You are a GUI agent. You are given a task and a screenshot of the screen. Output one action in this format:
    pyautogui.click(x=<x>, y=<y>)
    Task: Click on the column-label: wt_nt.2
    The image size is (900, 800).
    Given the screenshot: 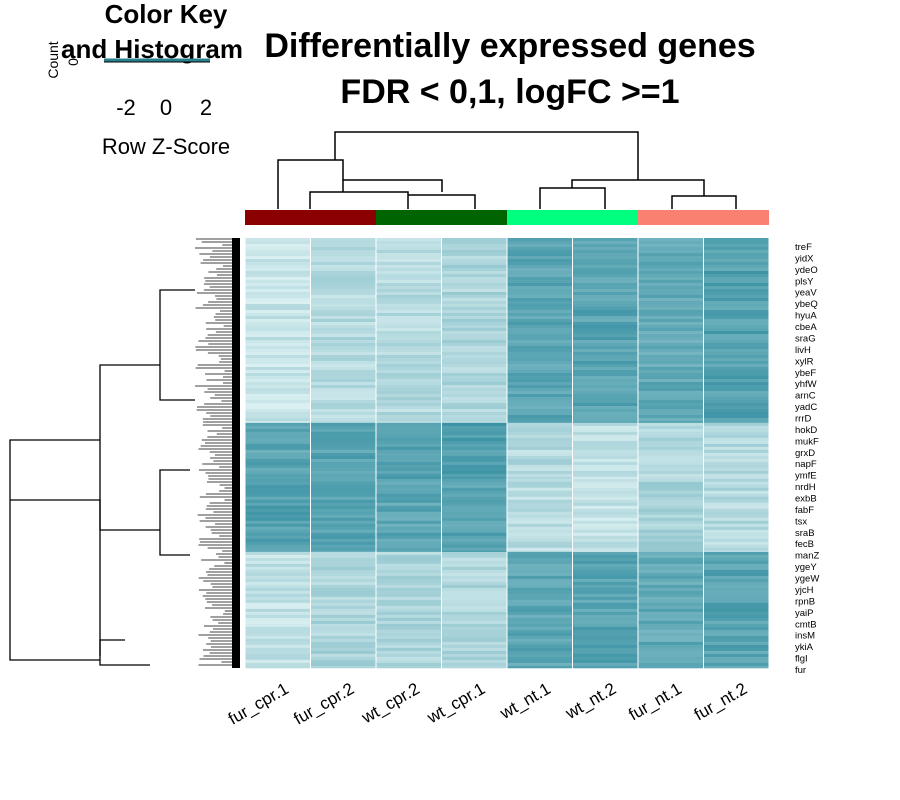 What is the action you would take?
    pyautogui.click(x=590, y=701)
    